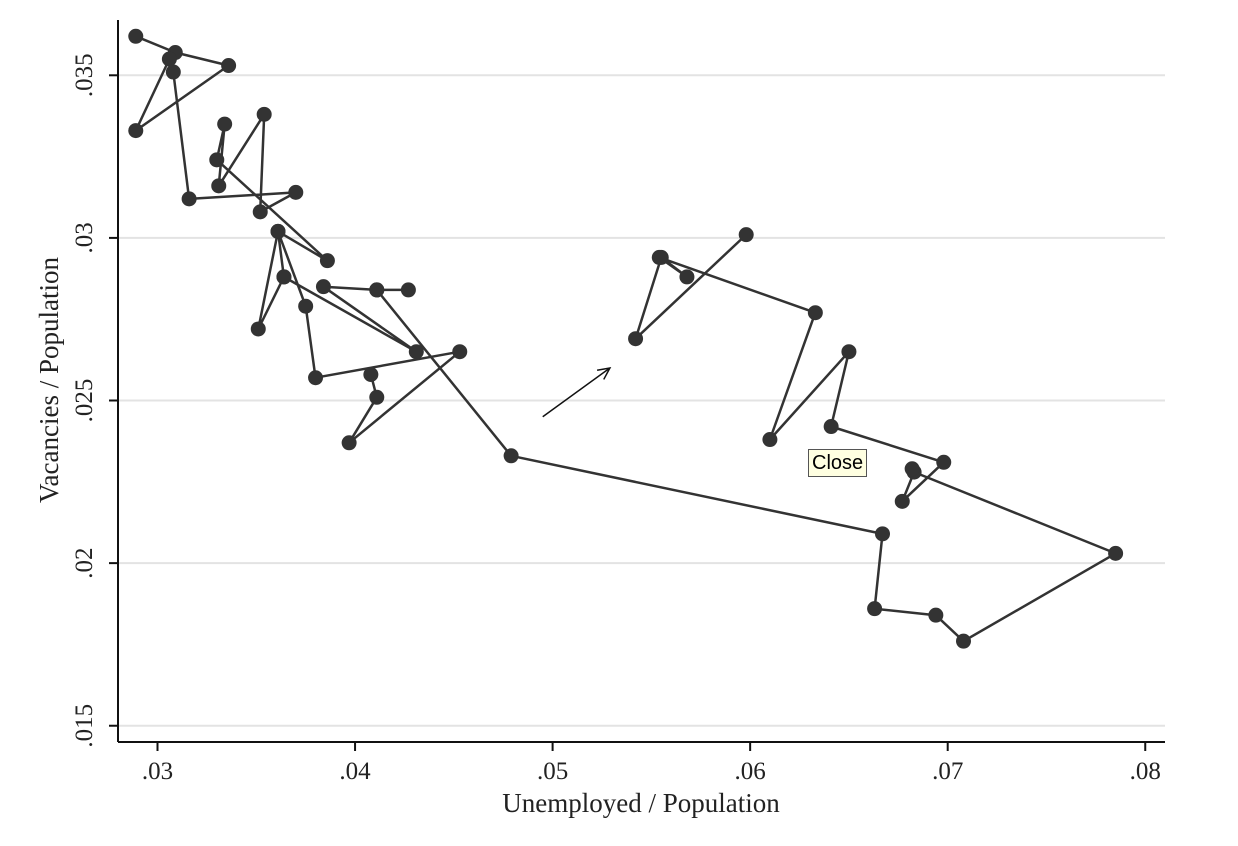  I want to click on y-tick-label-2: .025, so click(84, 401).